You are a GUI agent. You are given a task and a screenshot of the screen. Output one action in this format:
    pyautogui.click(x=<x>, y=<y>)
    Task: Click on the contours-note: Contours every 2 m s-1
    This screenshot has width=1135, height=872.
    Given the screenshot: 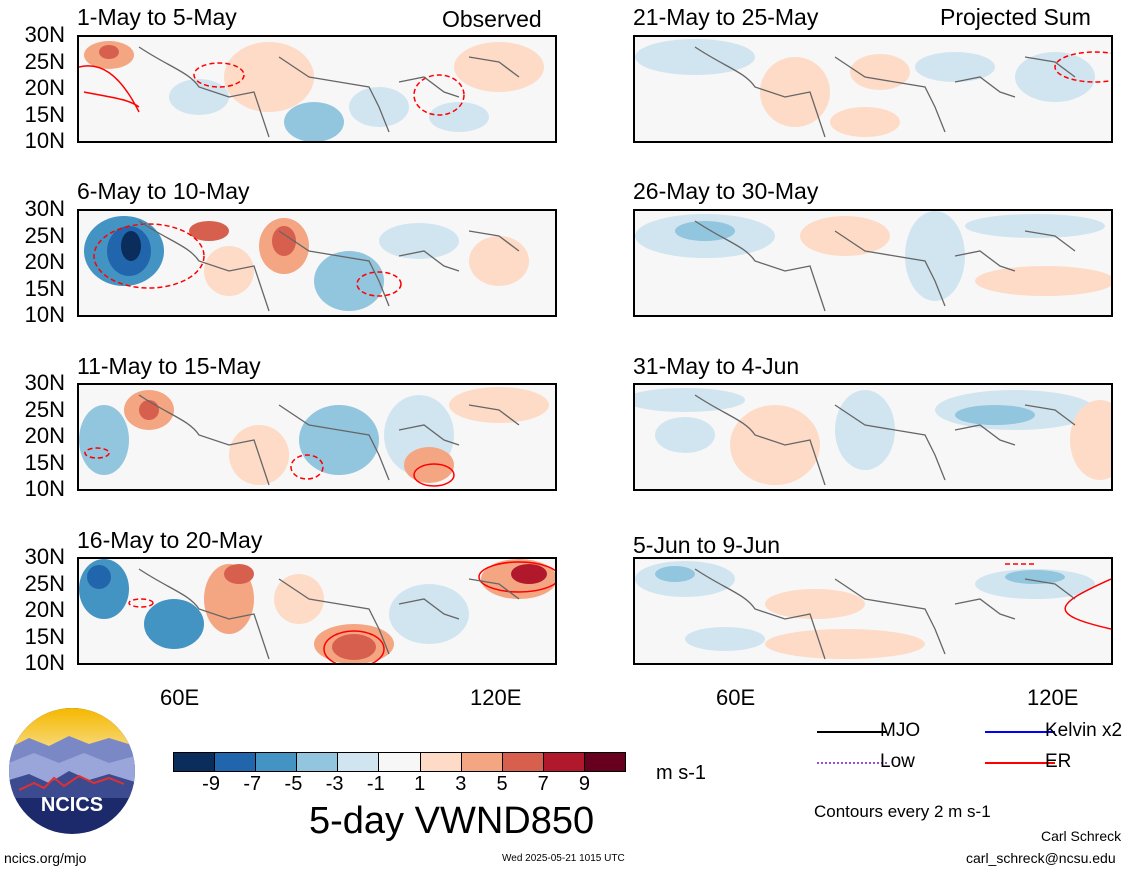 What is the action you would take?
    pyautogui.click(x=902, y=811)
    